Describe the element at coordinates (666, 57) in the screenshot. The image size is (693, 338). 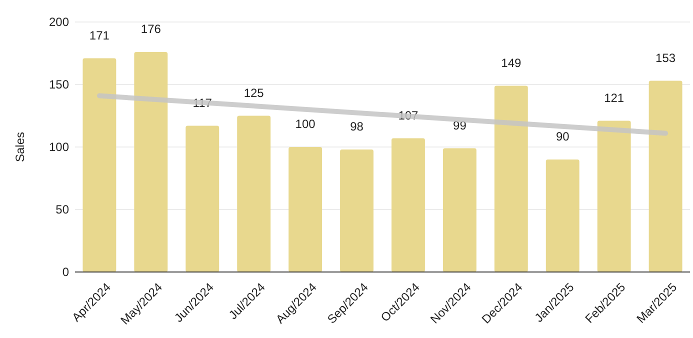
I see `data-label: 153` at that location.